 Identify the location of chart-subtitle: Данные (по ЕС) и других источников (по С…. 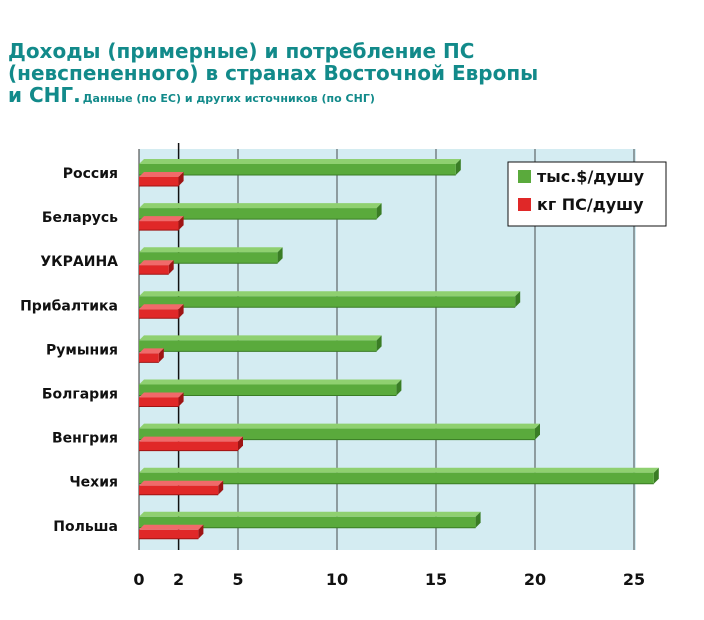
(228, 98).